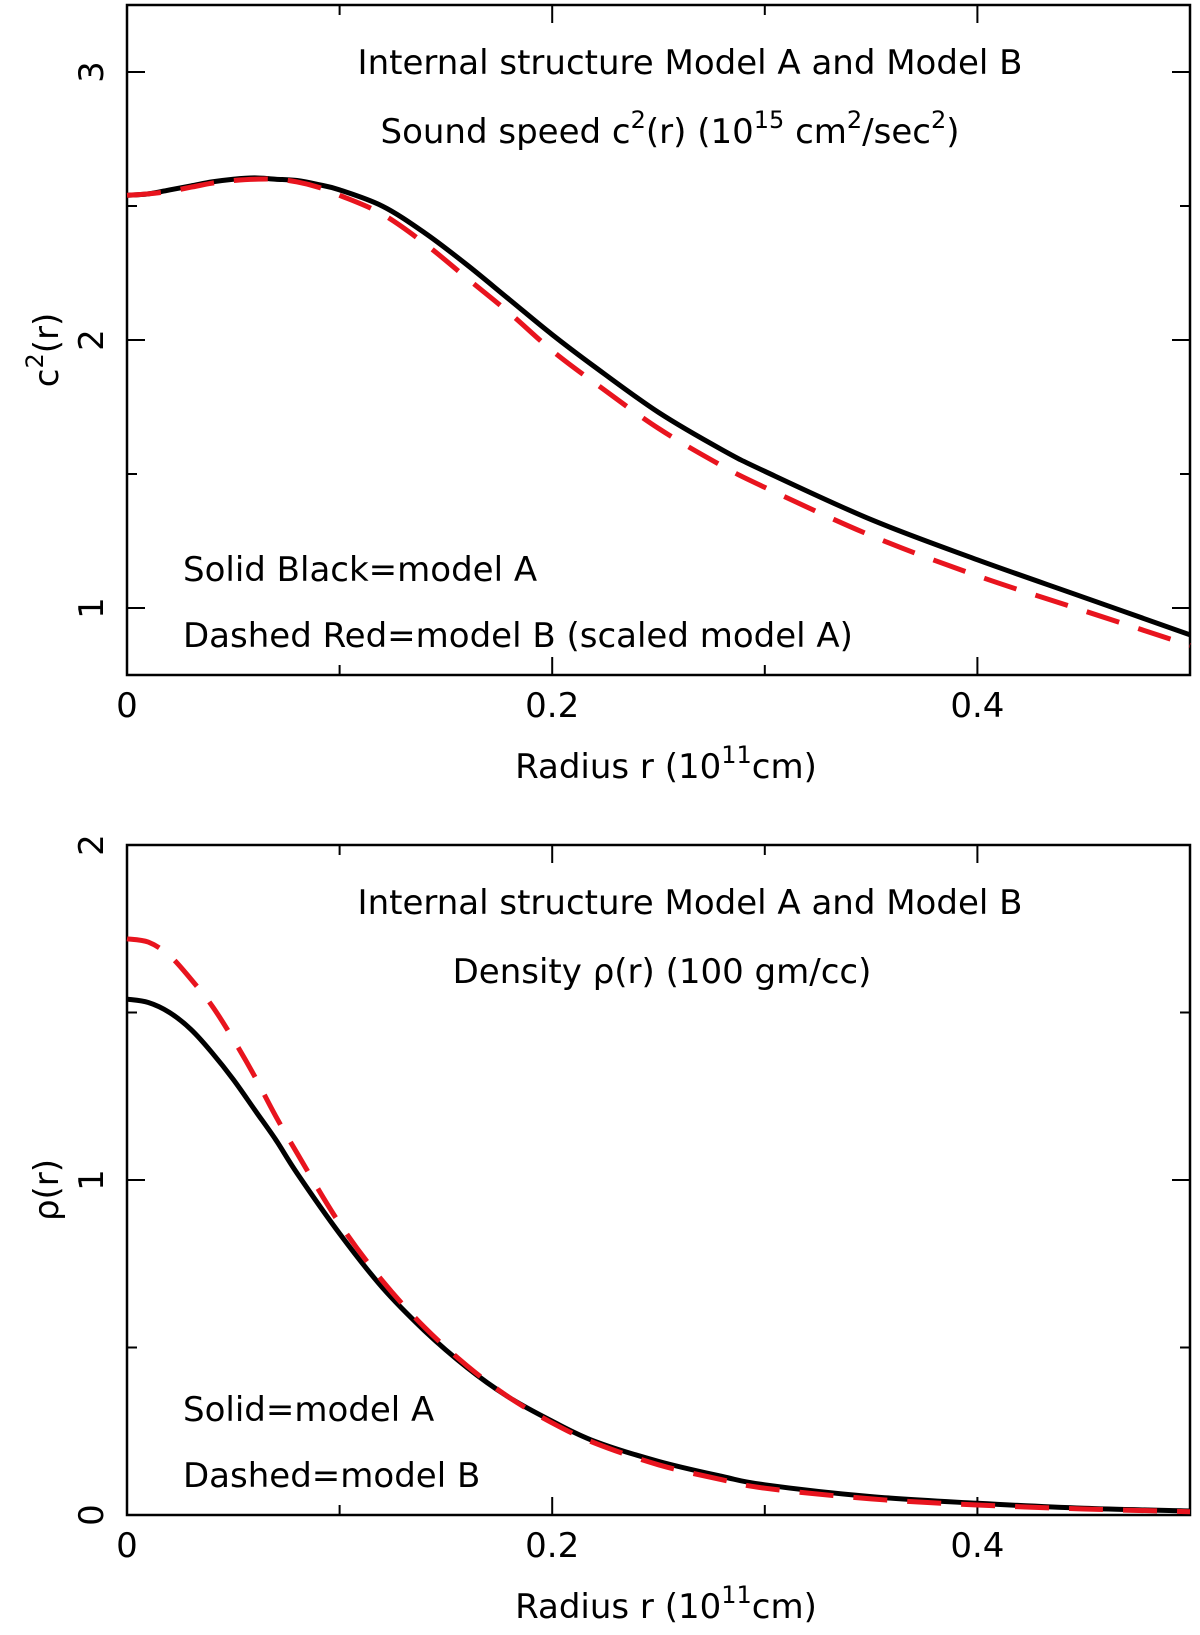 This screenshot has height=1635, width=1200. Describe the element at coordinates (662, 972) in the screenshot. I see `chart-subtitle: Density ρ(r) (100 gm/cc)` at that location.